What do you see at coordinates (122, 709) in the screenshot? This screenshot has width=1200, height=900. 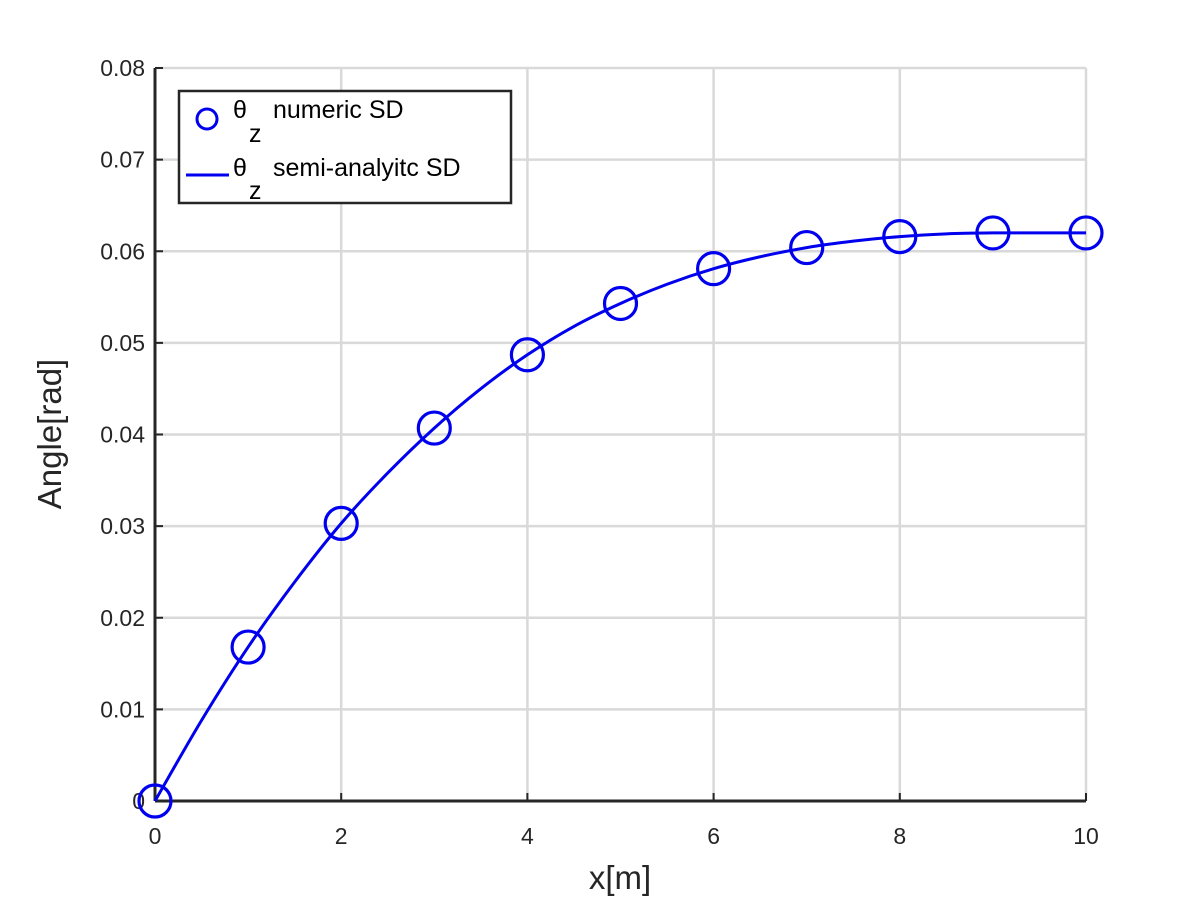 I see `y-tick-label: 0.01` at bounding box center [122, 709].